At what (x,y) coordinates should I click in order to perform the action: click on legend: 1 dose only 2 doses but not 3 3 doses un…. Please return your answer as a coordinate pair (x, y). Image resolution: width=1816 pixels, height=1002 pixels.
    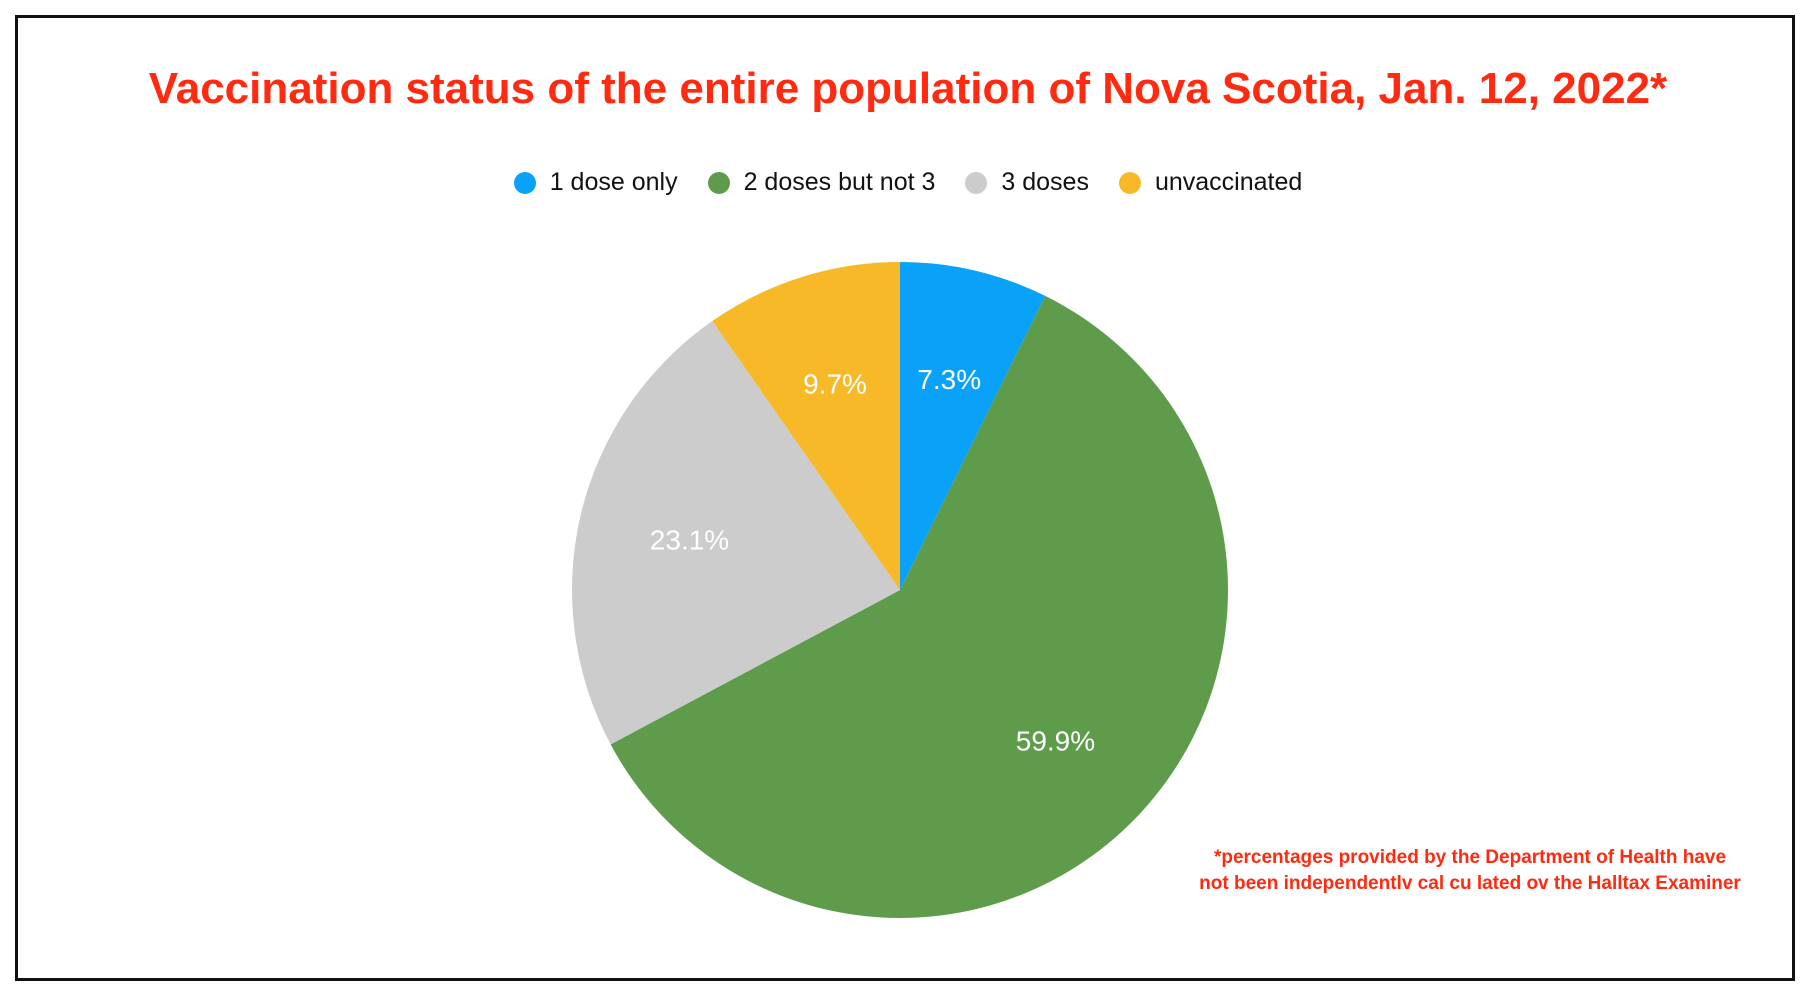
    Looking at the image, I should click on (908, 182).